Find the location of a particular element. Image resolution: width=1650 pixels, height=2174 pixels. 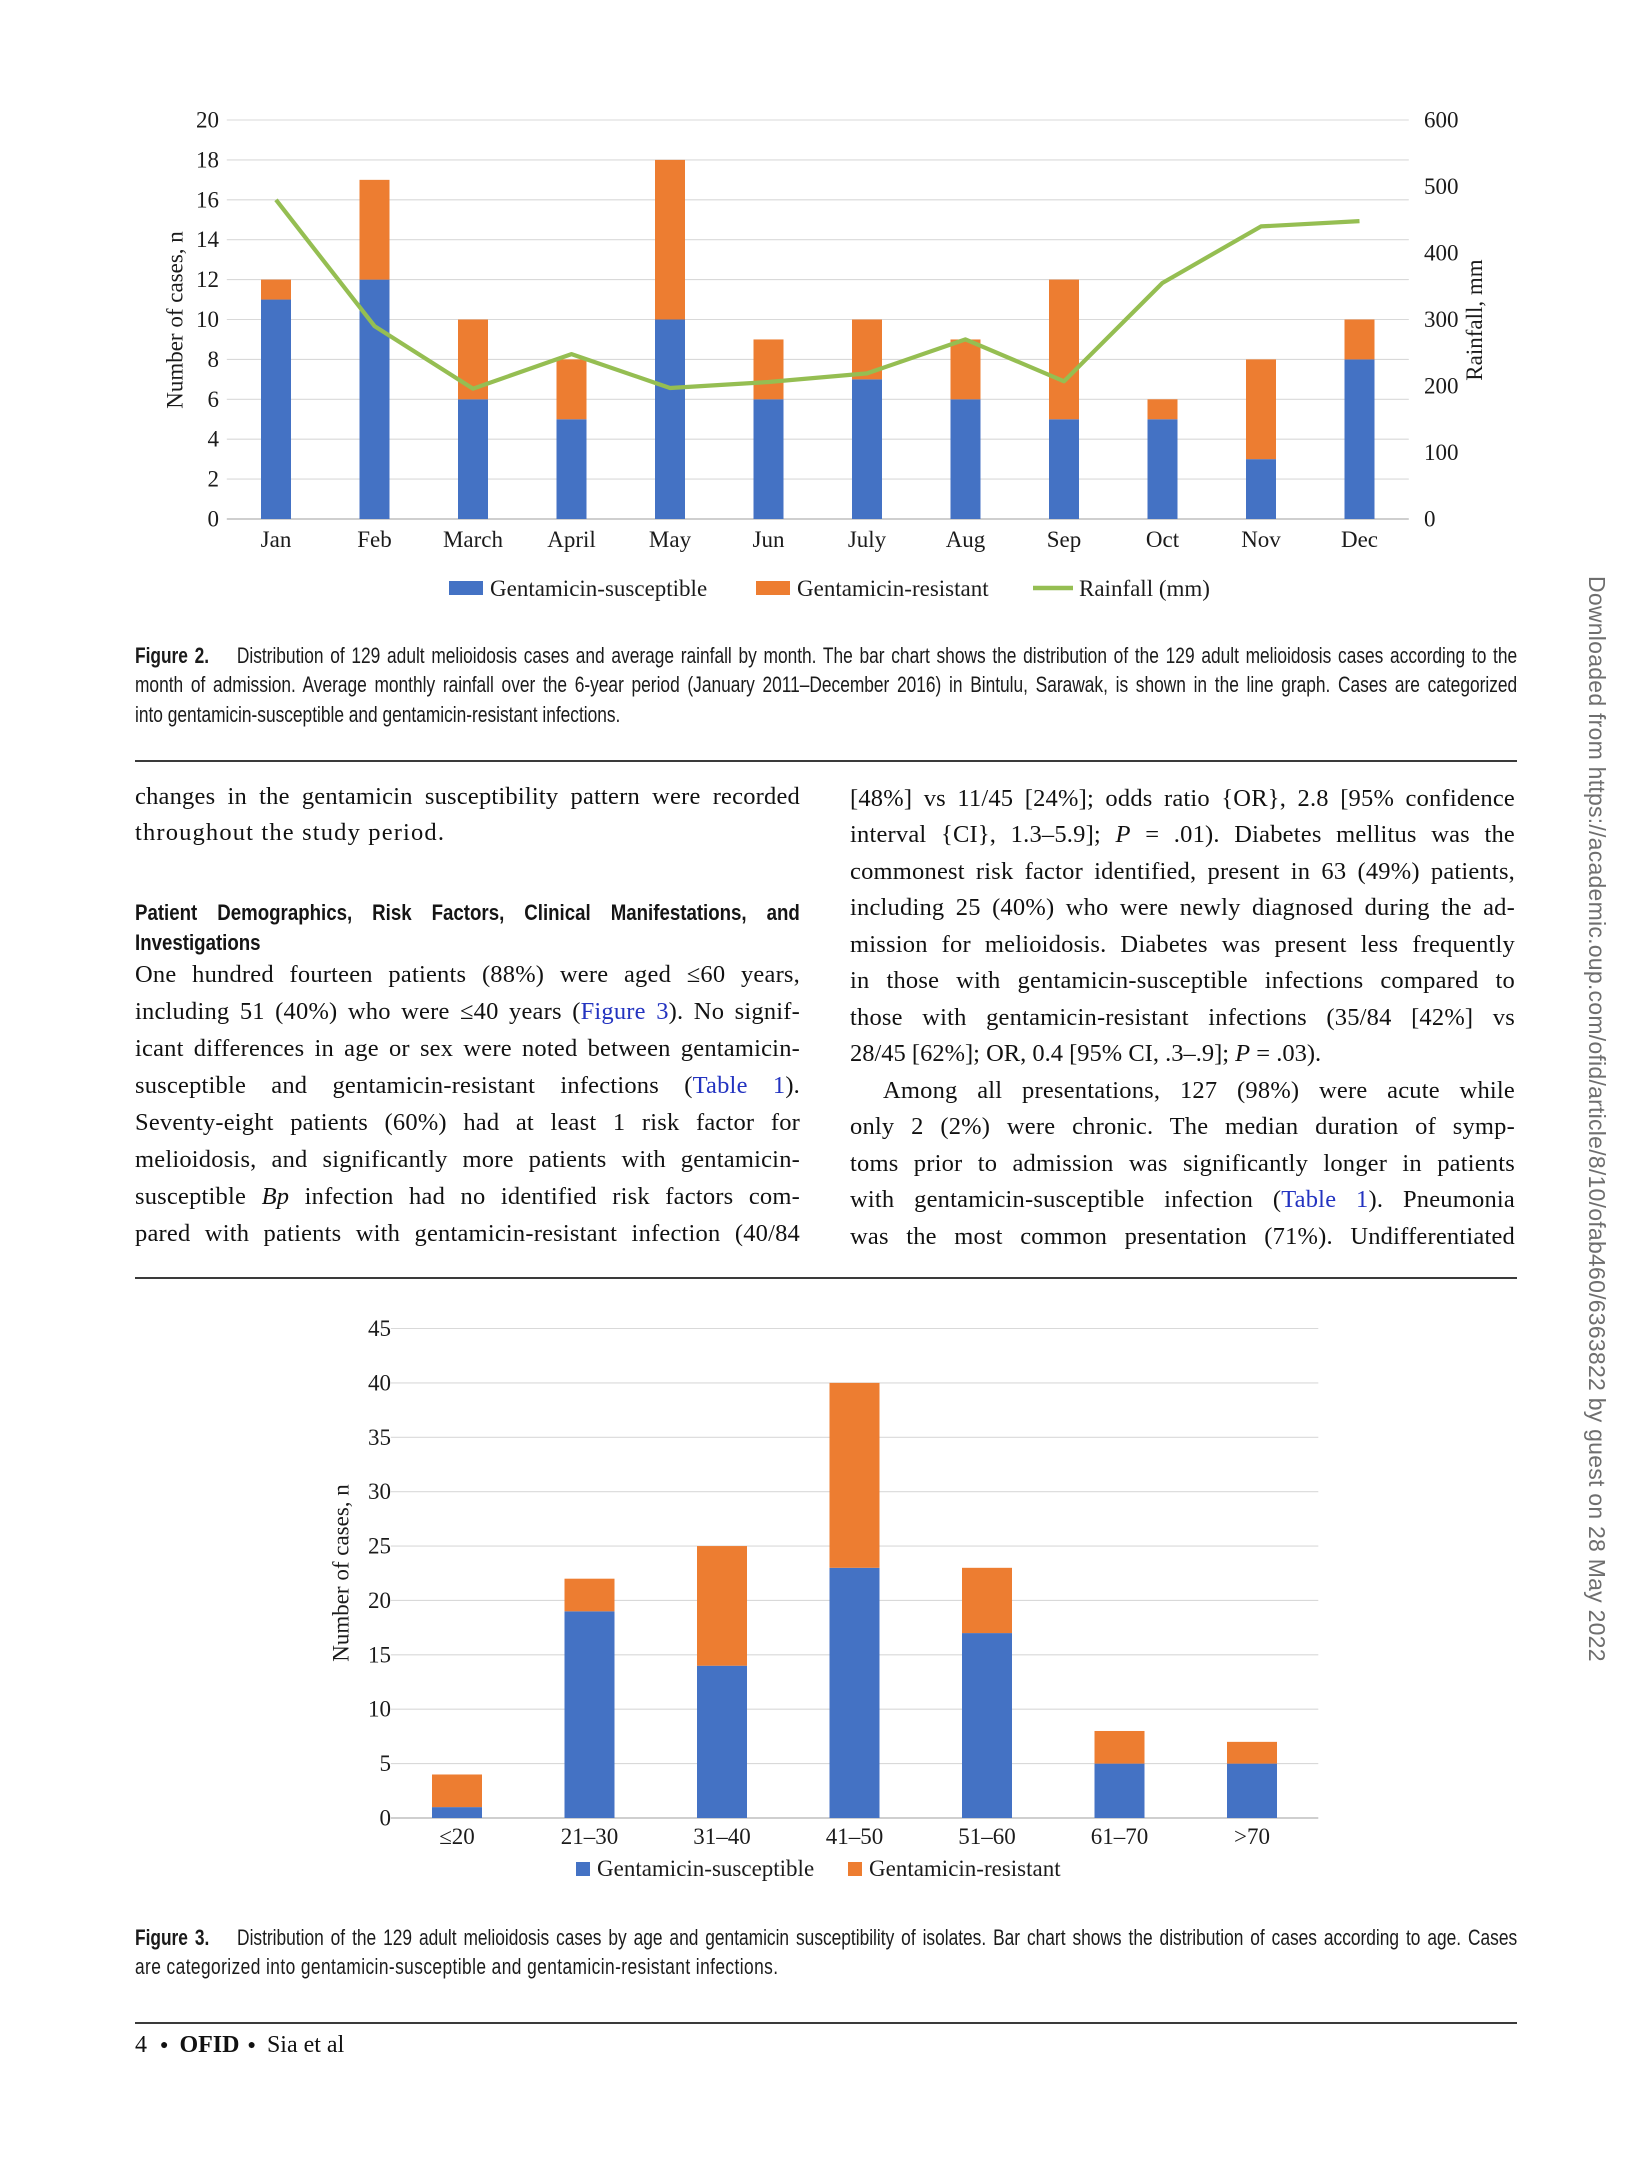

svg-text: Oct is located at coordinates (1163, 539).